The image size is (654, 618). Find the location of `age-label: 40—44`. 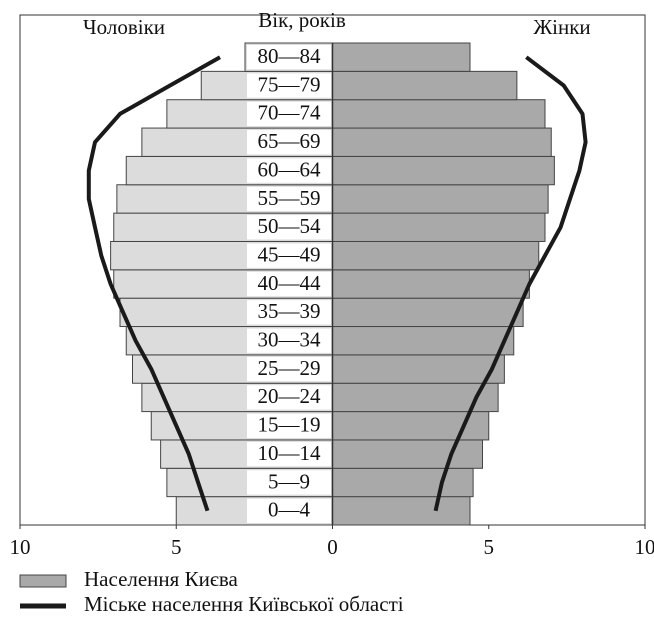

age-label: 40—44 is located at coordinates (290, 283).